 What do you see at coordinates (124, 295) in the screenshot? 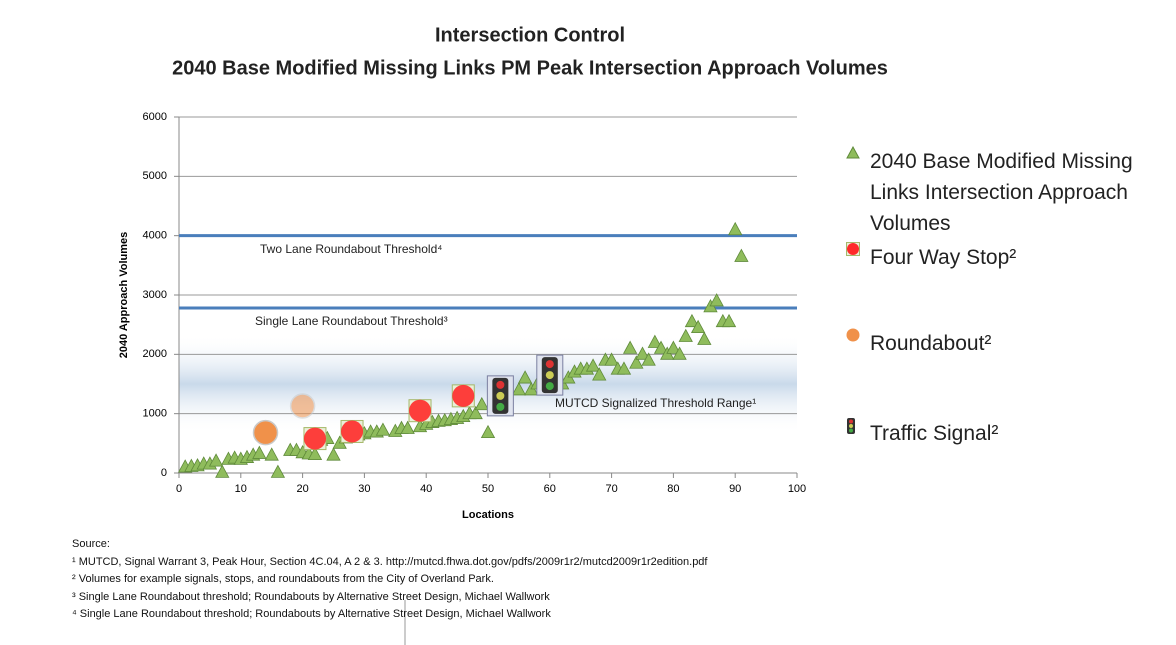
I see `y-axis-label: 2040 Approach Volumes` at bounding box center [124, 295].